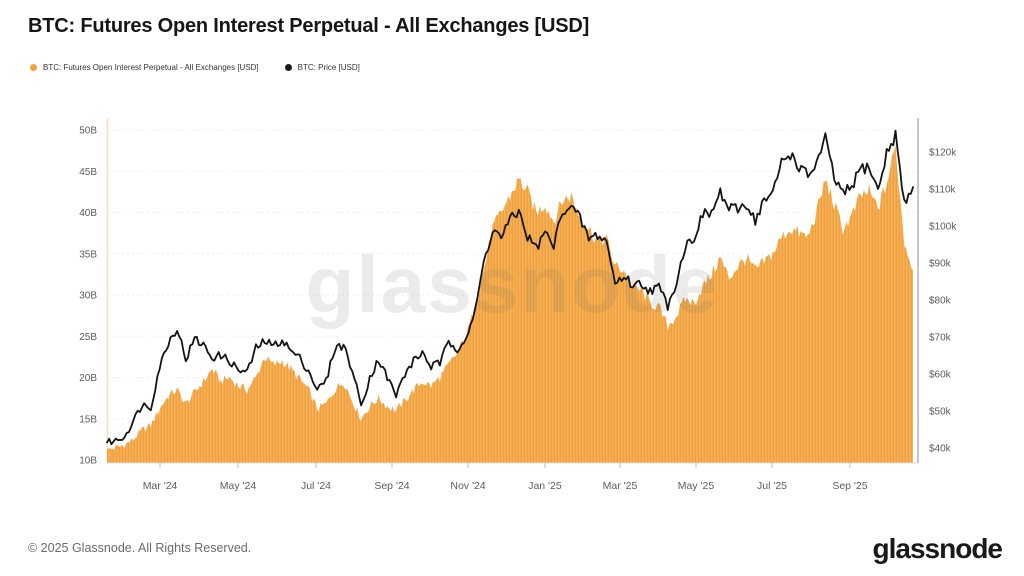 This screenshot has width=1024, height=576. What do you see at coordinates (88, 172) in the screenshot?
I see `svg-text: 45B` at bounding box center [88, 172].